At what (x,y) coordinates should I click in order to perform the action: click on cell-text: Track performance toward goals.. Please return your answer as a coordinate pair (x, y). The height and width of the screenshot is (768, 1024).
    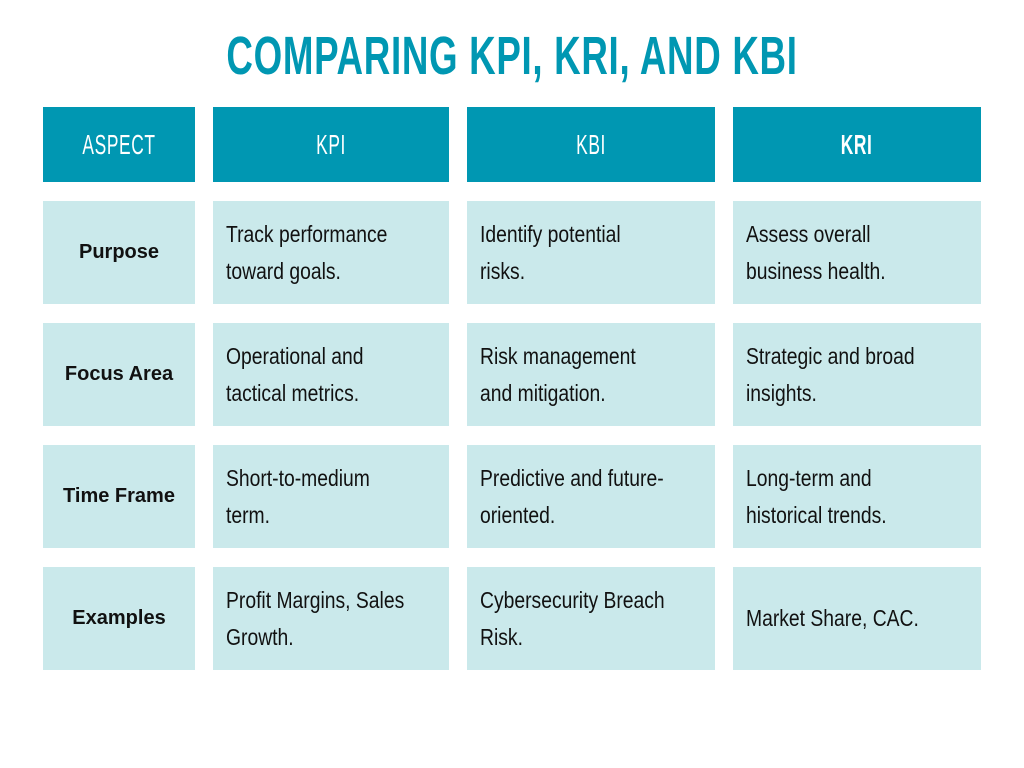
    Looking at the image, I should click on (307, 252).